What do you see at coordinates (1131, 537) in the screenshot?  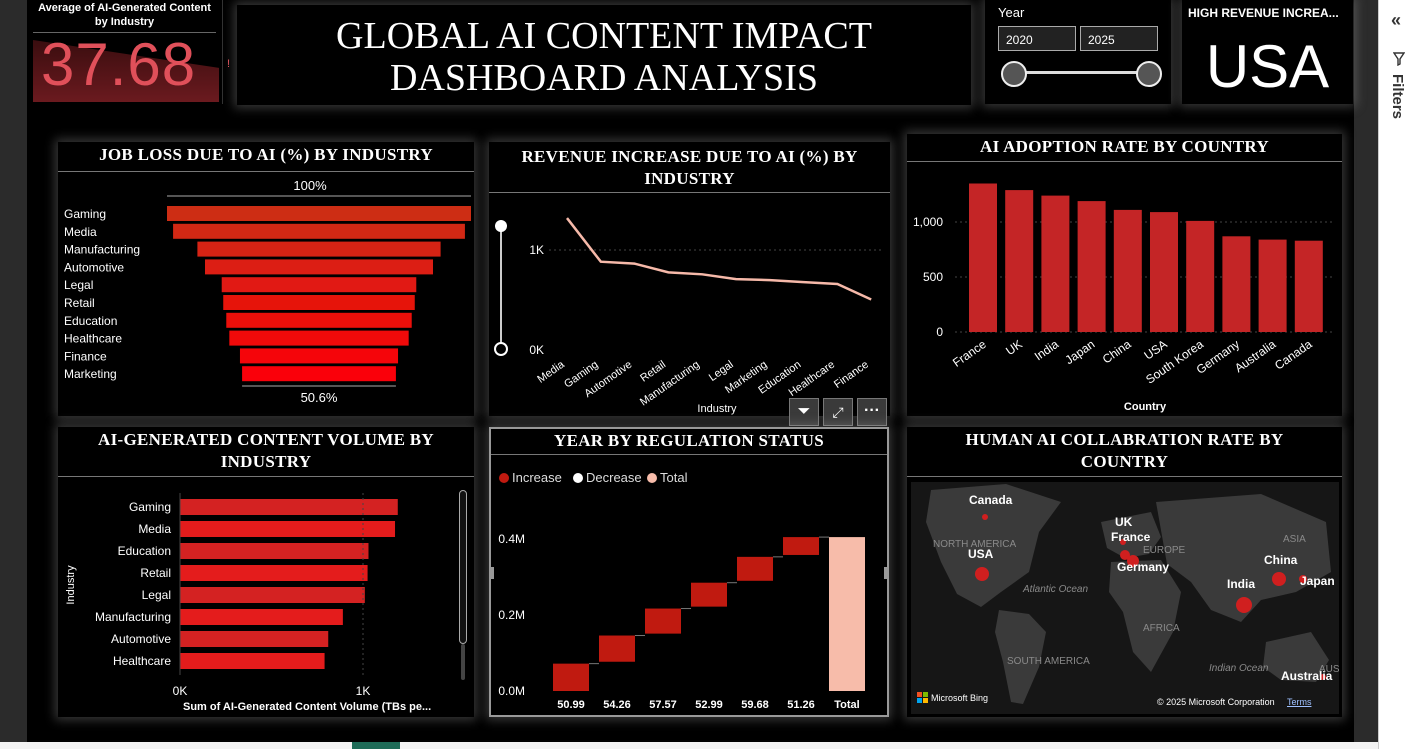 I see `map-country-label: France` at bounding box center [1131, 537].